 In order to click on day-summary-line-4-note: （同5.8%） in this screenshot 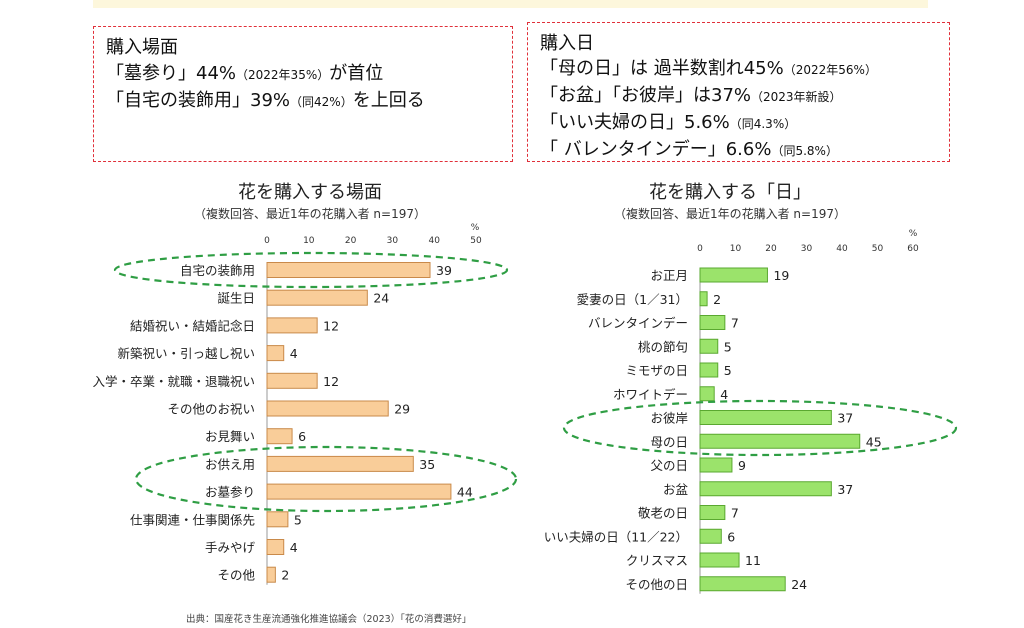, I will do `click(804, 151)`.